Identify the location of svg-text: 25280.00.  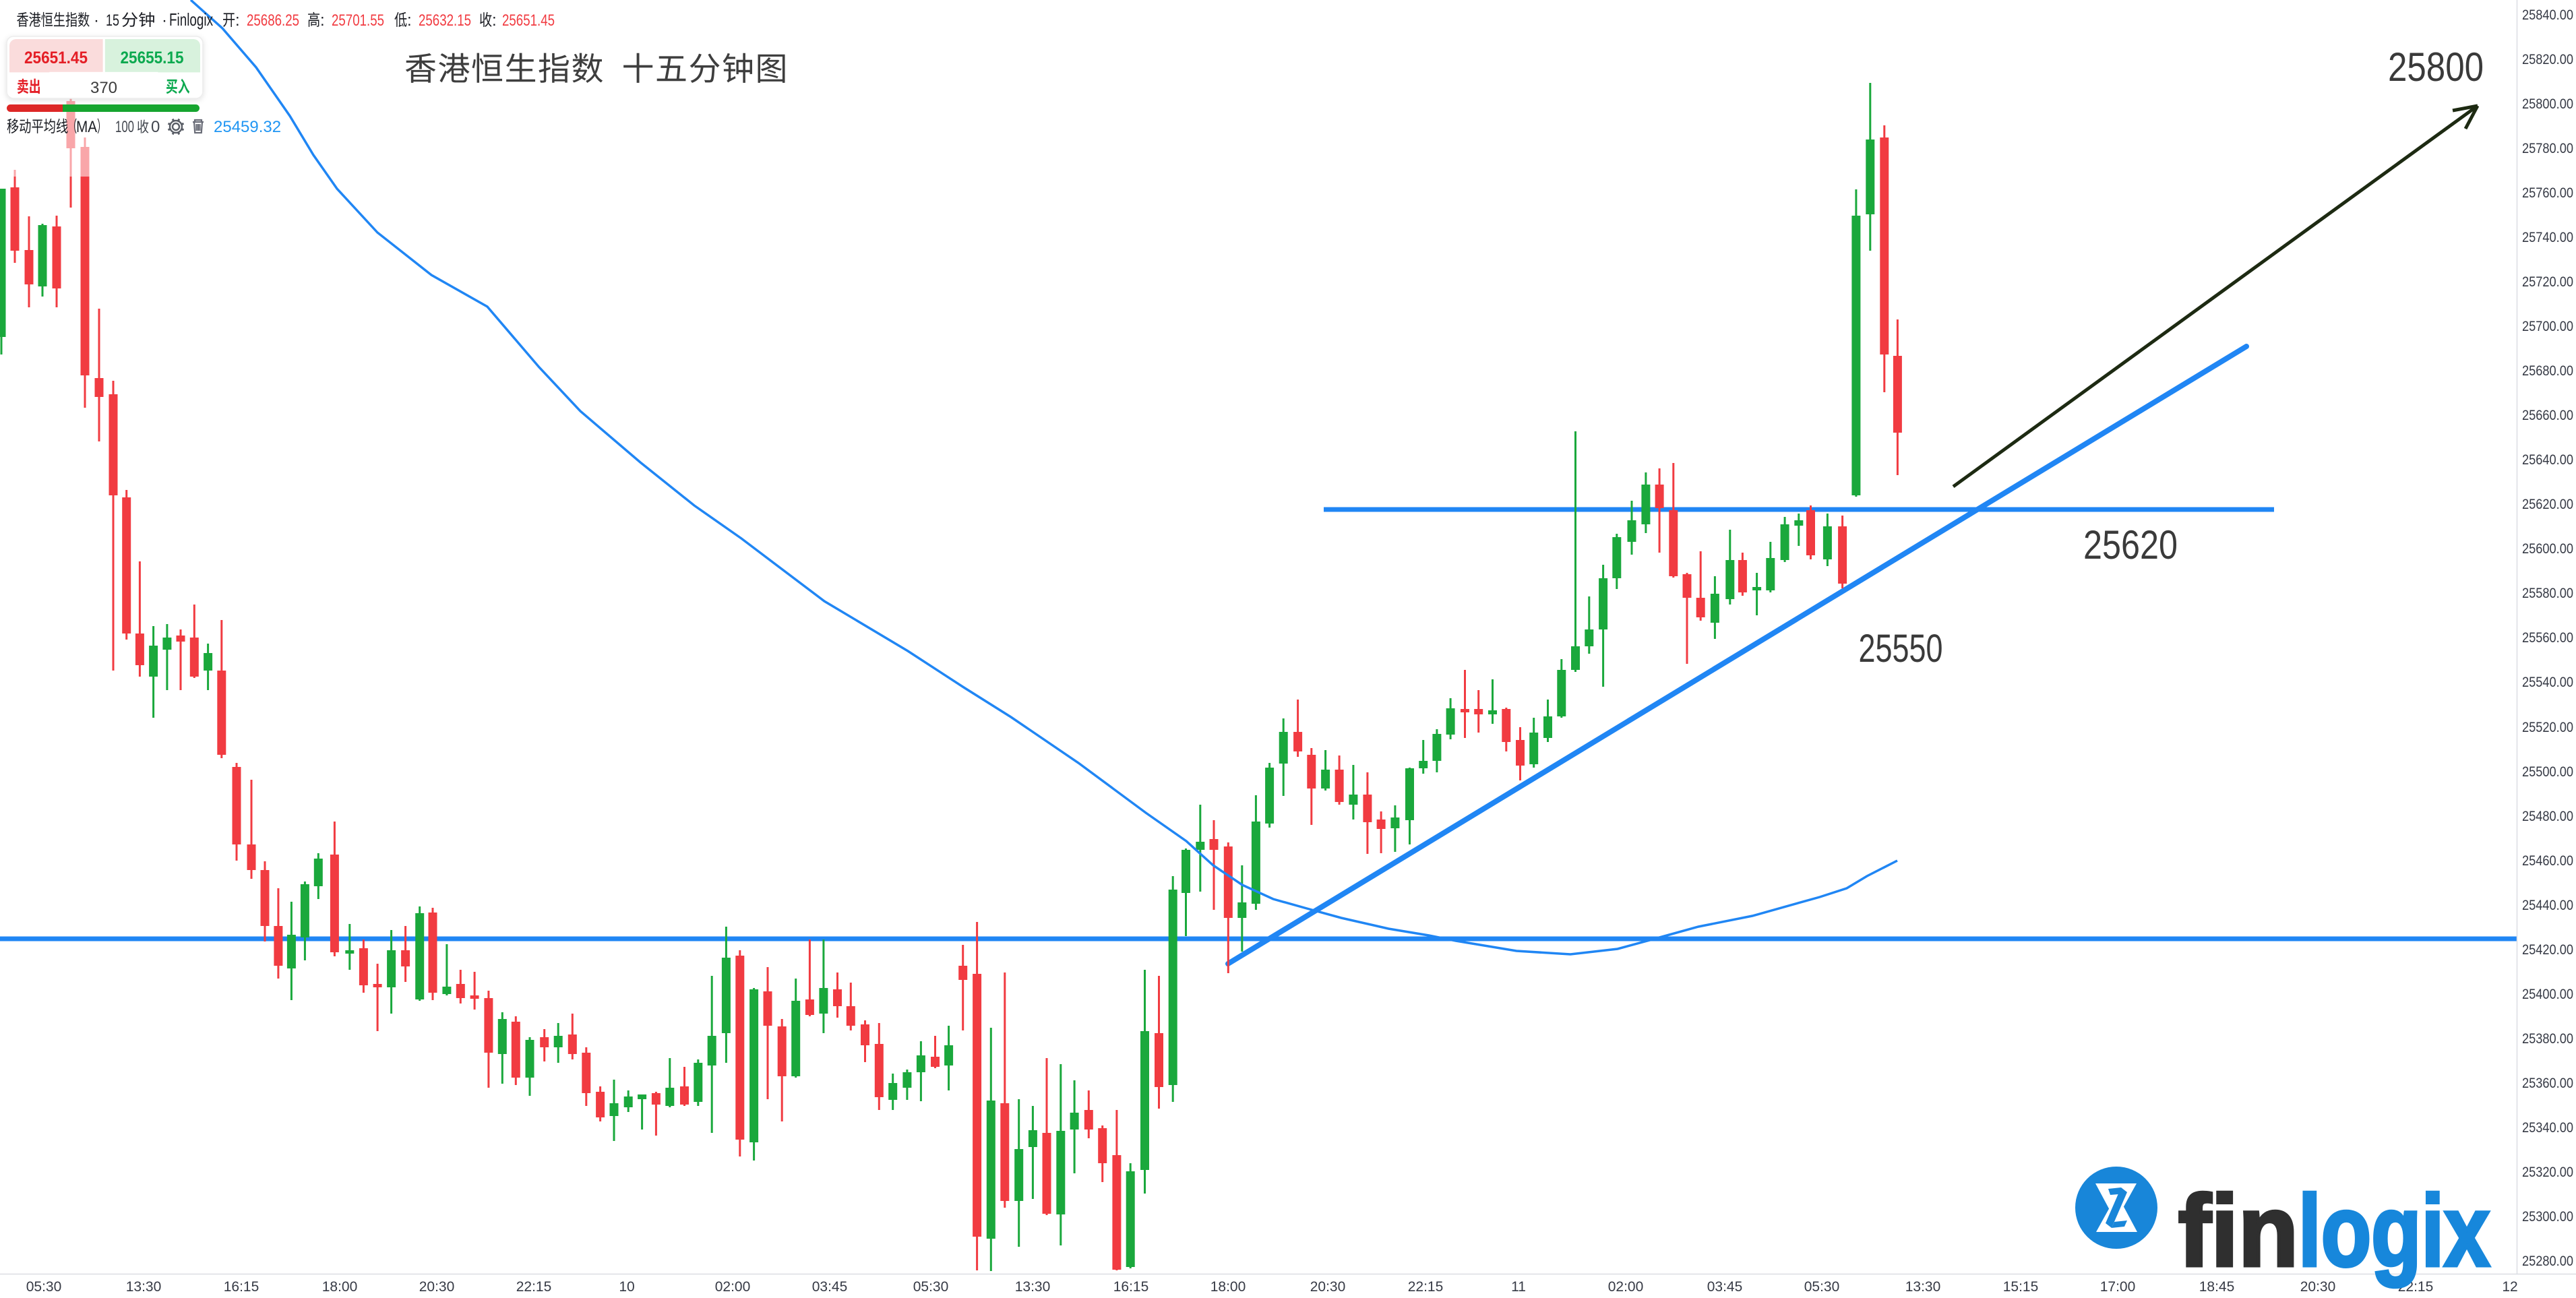
(2547, 1262).